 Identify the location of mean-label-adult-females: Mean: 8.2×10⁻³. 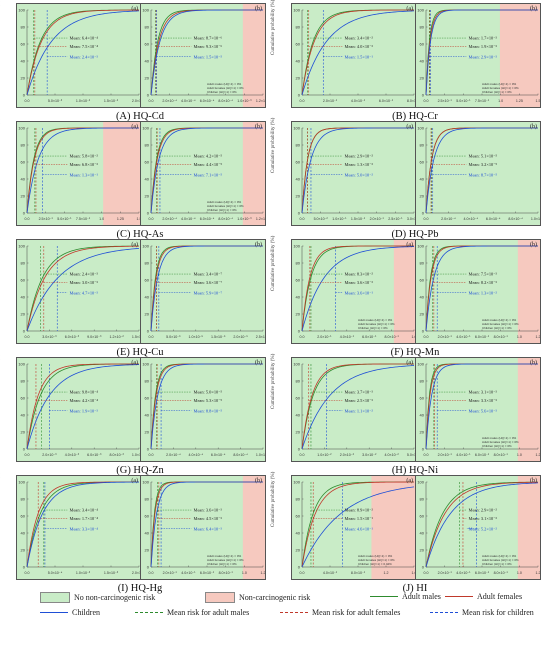
(483, 282).